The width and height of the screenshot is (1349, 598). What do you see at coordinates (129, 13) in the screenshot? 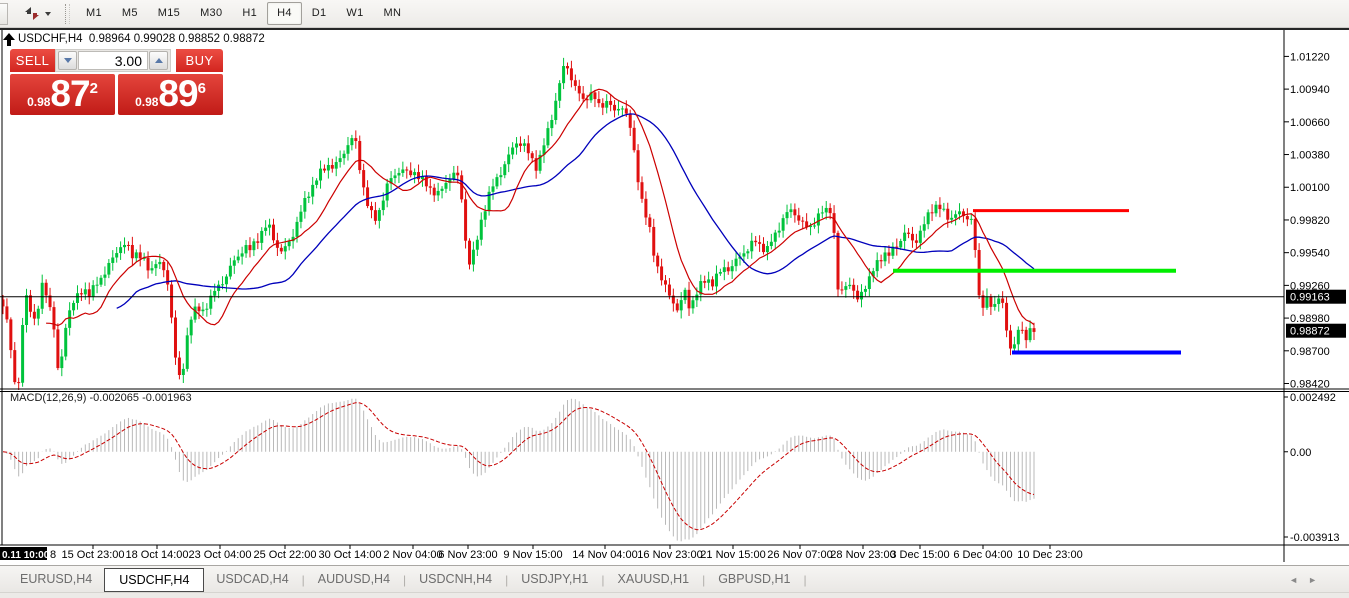
I see `timeframe-button-m5: M5` at bounding box center [129, 13].